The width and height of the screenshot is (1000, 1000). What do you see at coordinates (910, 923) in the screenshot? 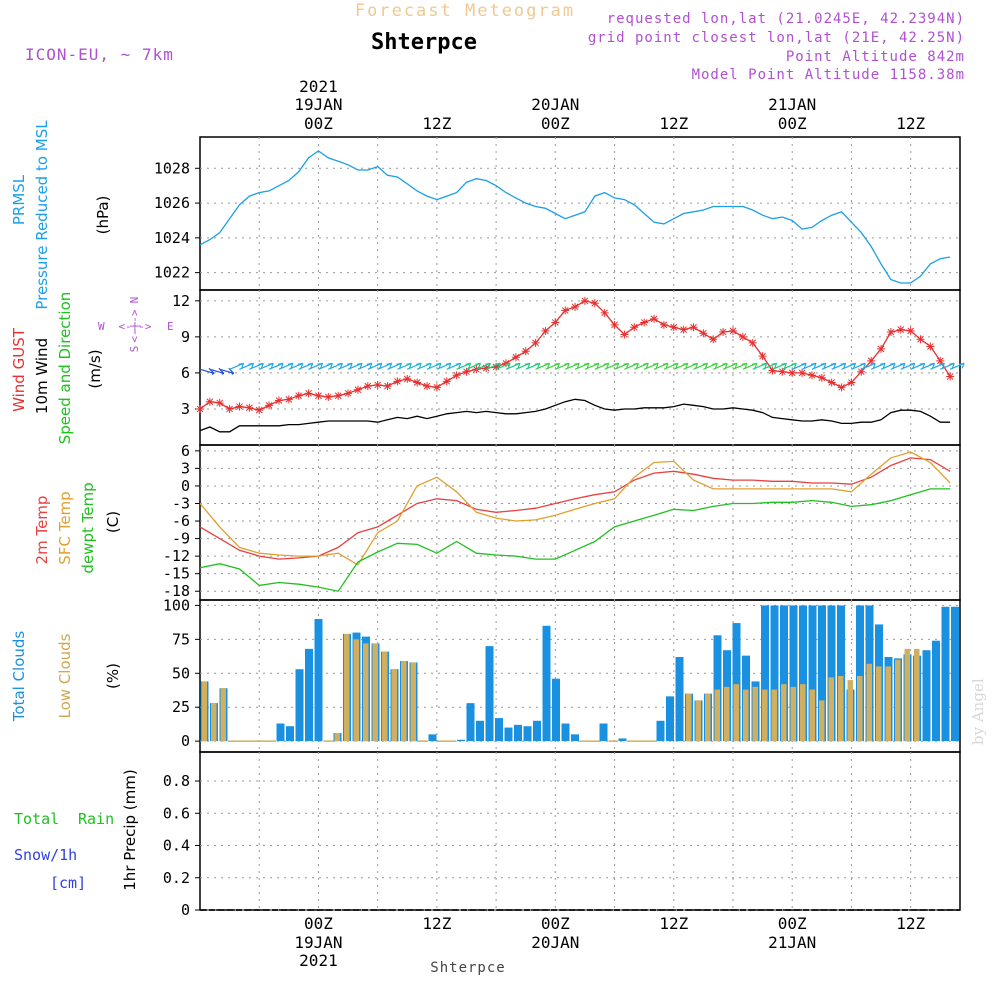
I see `time-label-bottom: 12Z` at bounding box center [910, 923].